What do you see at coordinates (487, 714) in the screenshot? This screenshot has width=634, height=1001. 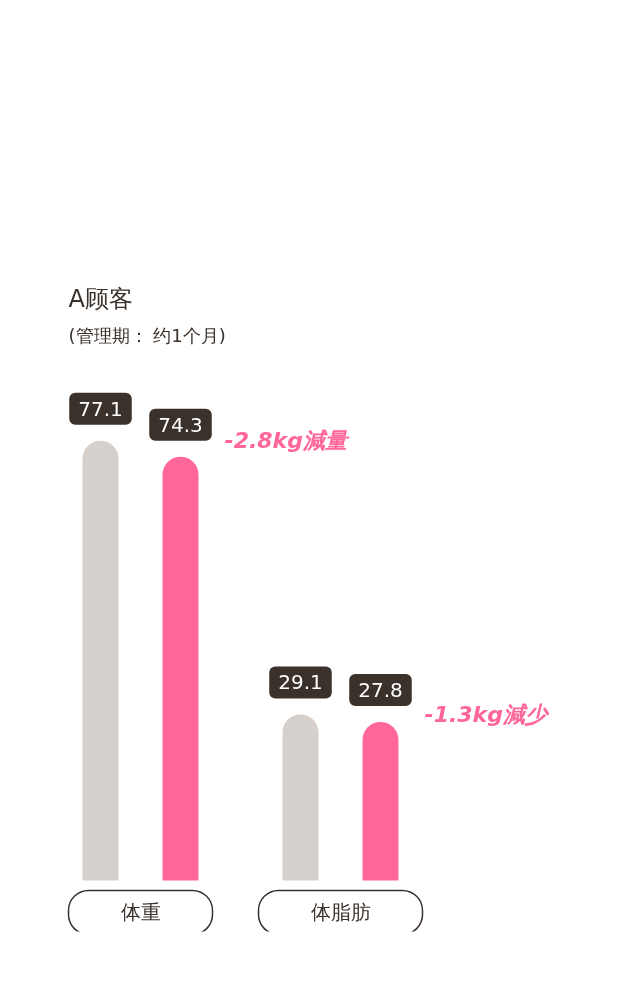 I see `annotation: -1.3kg減少` at bounding box center [487, 714].